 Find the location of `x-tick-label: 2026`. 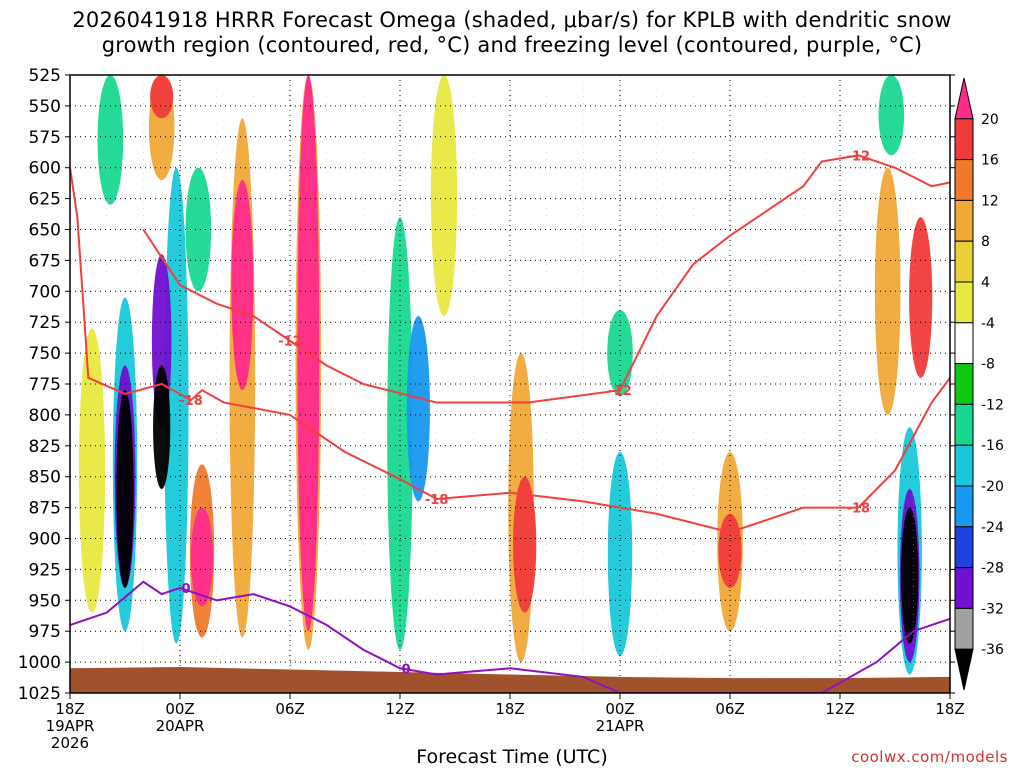

x-tick-label: 2026 is located at coordinates (70, 743).